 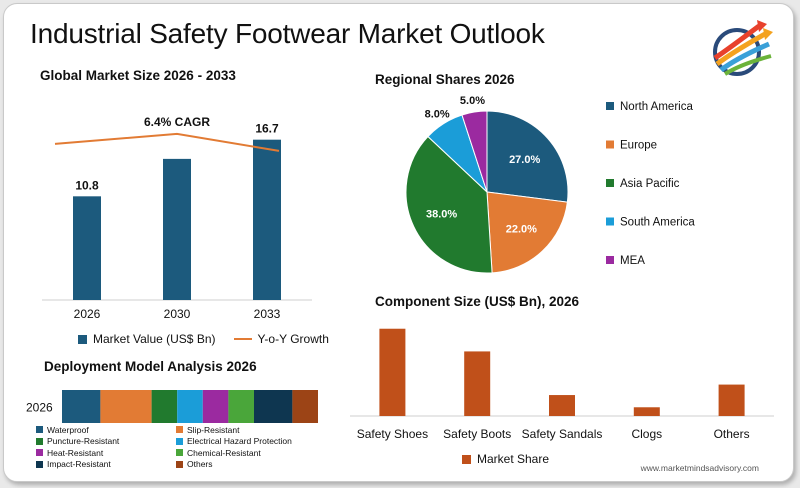 What do you see at coordinates (466, 459) in the screenshot?
I see `market-share-swatch` at bounding box center [466, 459].